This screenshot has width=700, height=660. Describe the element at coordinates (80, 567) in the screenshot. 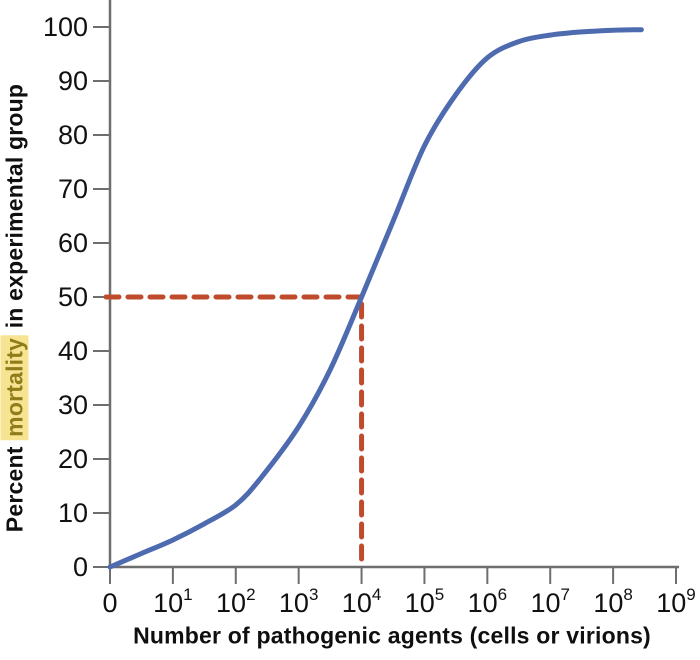

I see `y-tick-label: 0` at that location.